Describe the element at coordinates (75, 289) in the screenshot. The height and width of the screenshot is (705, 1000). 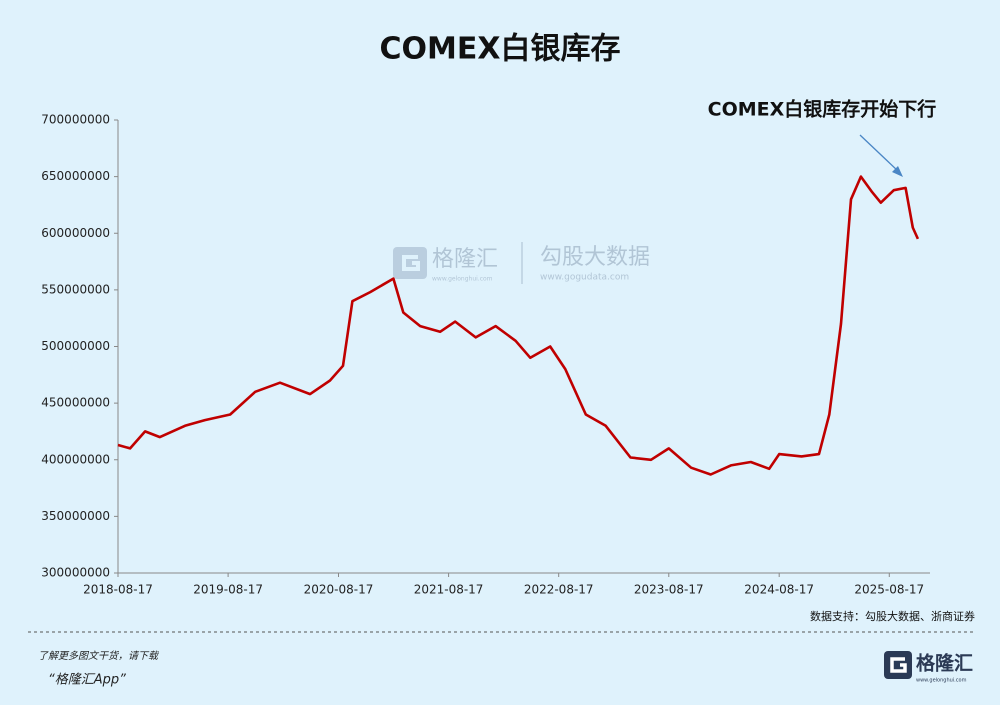
I see `y-tick-label: 550000000` at that location.